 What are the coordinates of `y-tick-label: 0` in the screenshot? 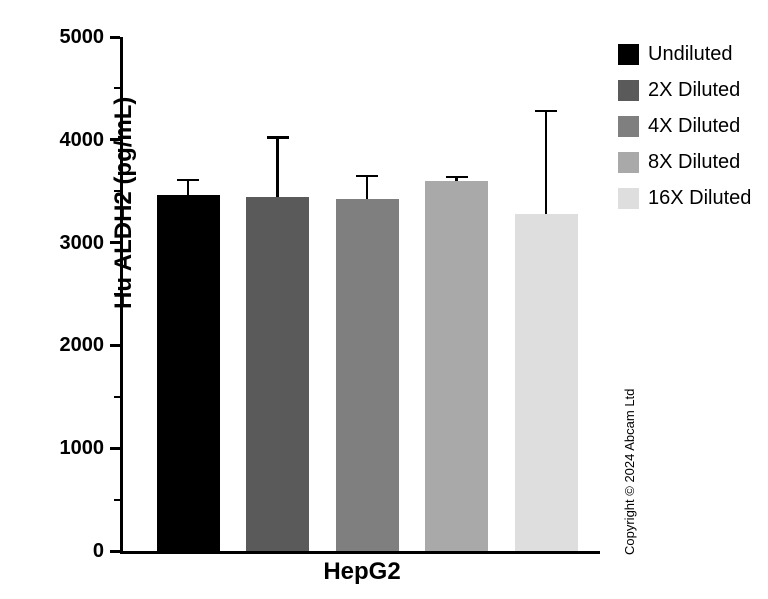 It's located at (98, 551).